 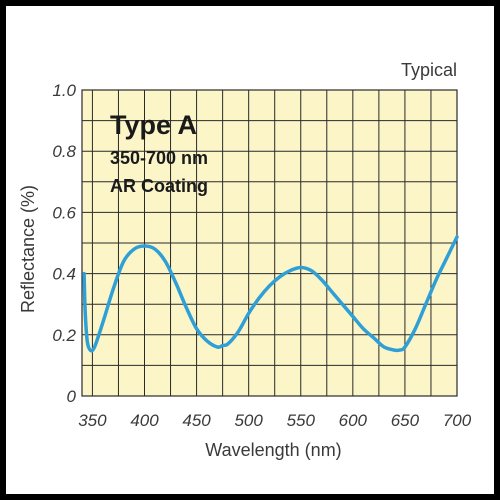 I want to click on corner-note: Typical, so click(x=429, y=70).